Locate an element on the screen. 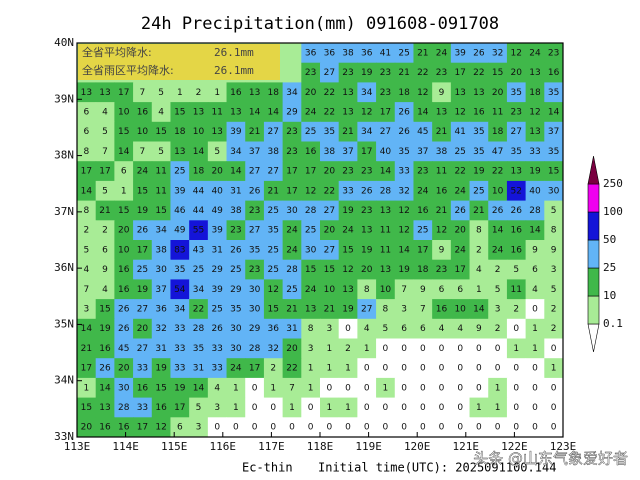 The height and width of the screenshot is (480, 640). grid-value: 14 is located at coordinates (479, 309).